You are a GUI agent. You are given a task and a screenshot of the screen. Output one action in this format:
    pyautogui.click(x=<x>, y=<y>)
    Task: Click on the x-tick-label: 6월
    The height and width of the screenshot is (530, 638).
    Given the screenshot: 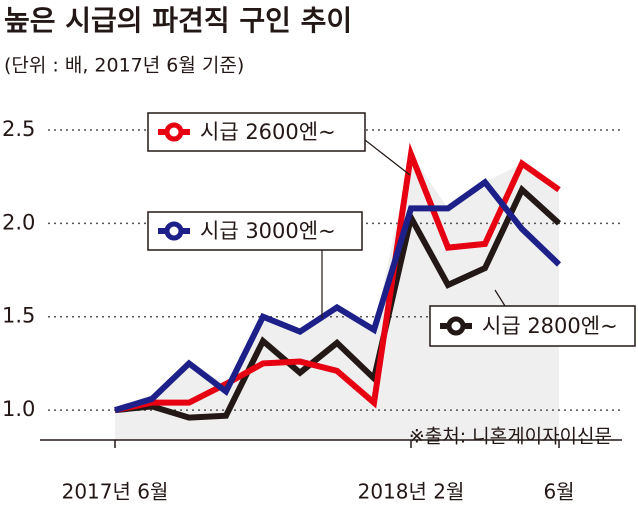 What is the action you would take?
    pyautogui.click(x=558, y=492)
    